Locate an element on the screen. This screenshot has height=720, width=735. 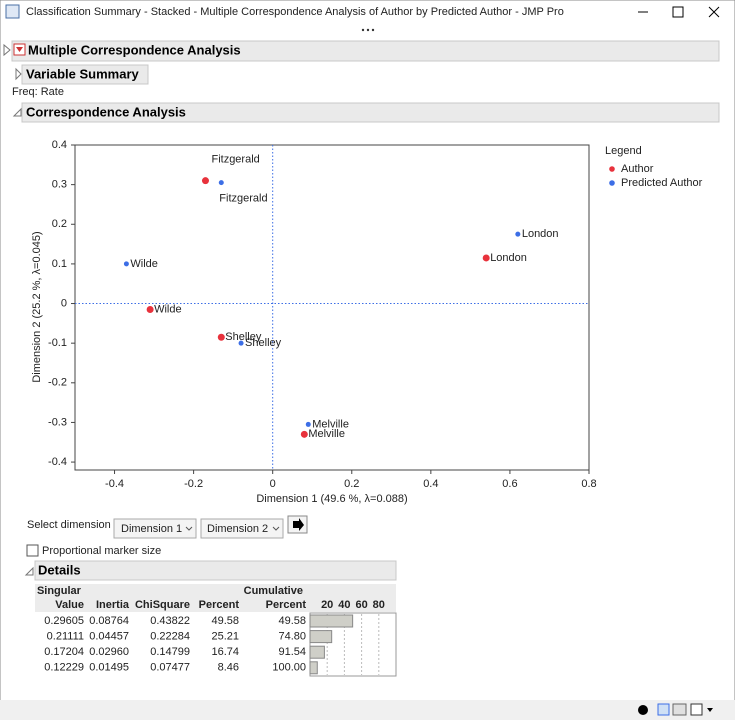
legend-title: Legend is located at coordinates (623, 151).